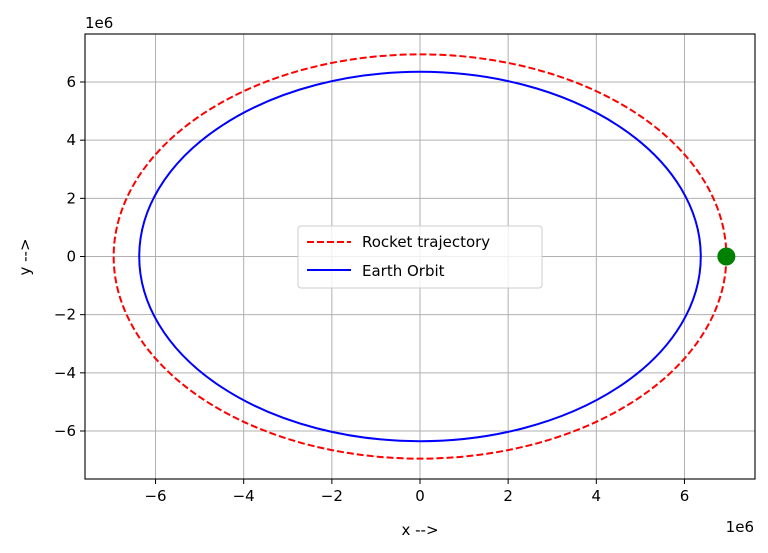 This screenshot has height=553, width=768. Describe the element at coordinates (99, 23) in the screenshot. I see `y-offset-text: 1e6` at that location.